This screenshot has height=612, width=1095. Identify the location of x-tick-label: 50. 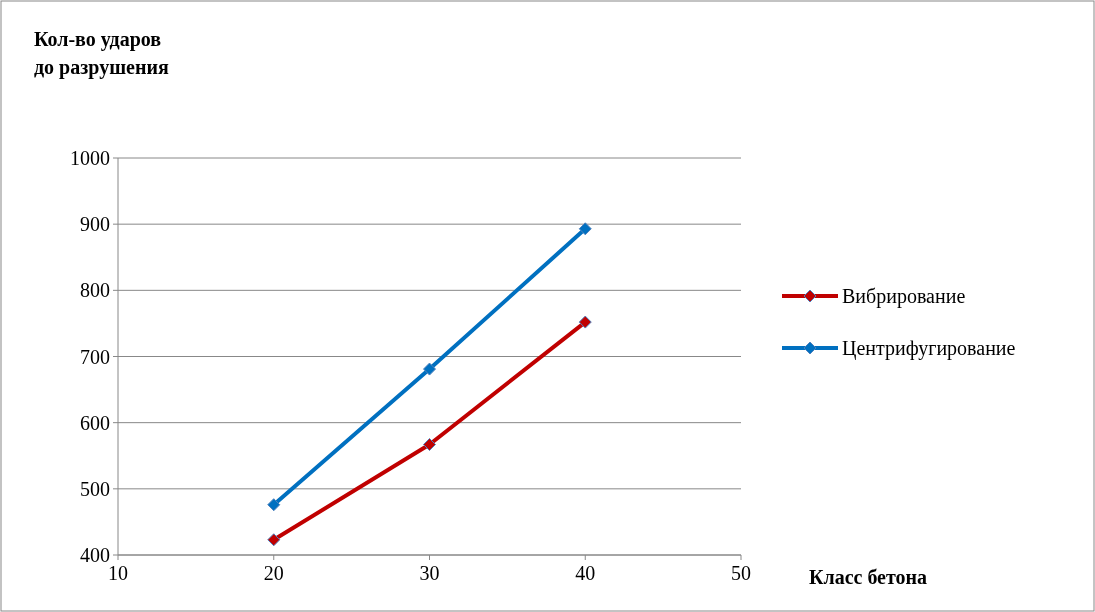
(741, 573).